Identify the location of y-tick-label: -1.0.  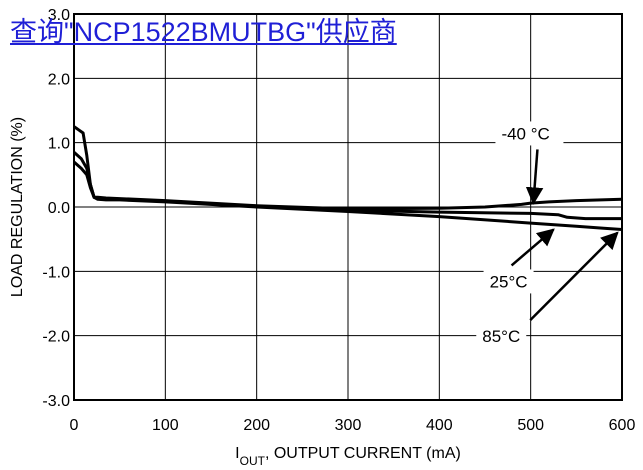
(56, 272).